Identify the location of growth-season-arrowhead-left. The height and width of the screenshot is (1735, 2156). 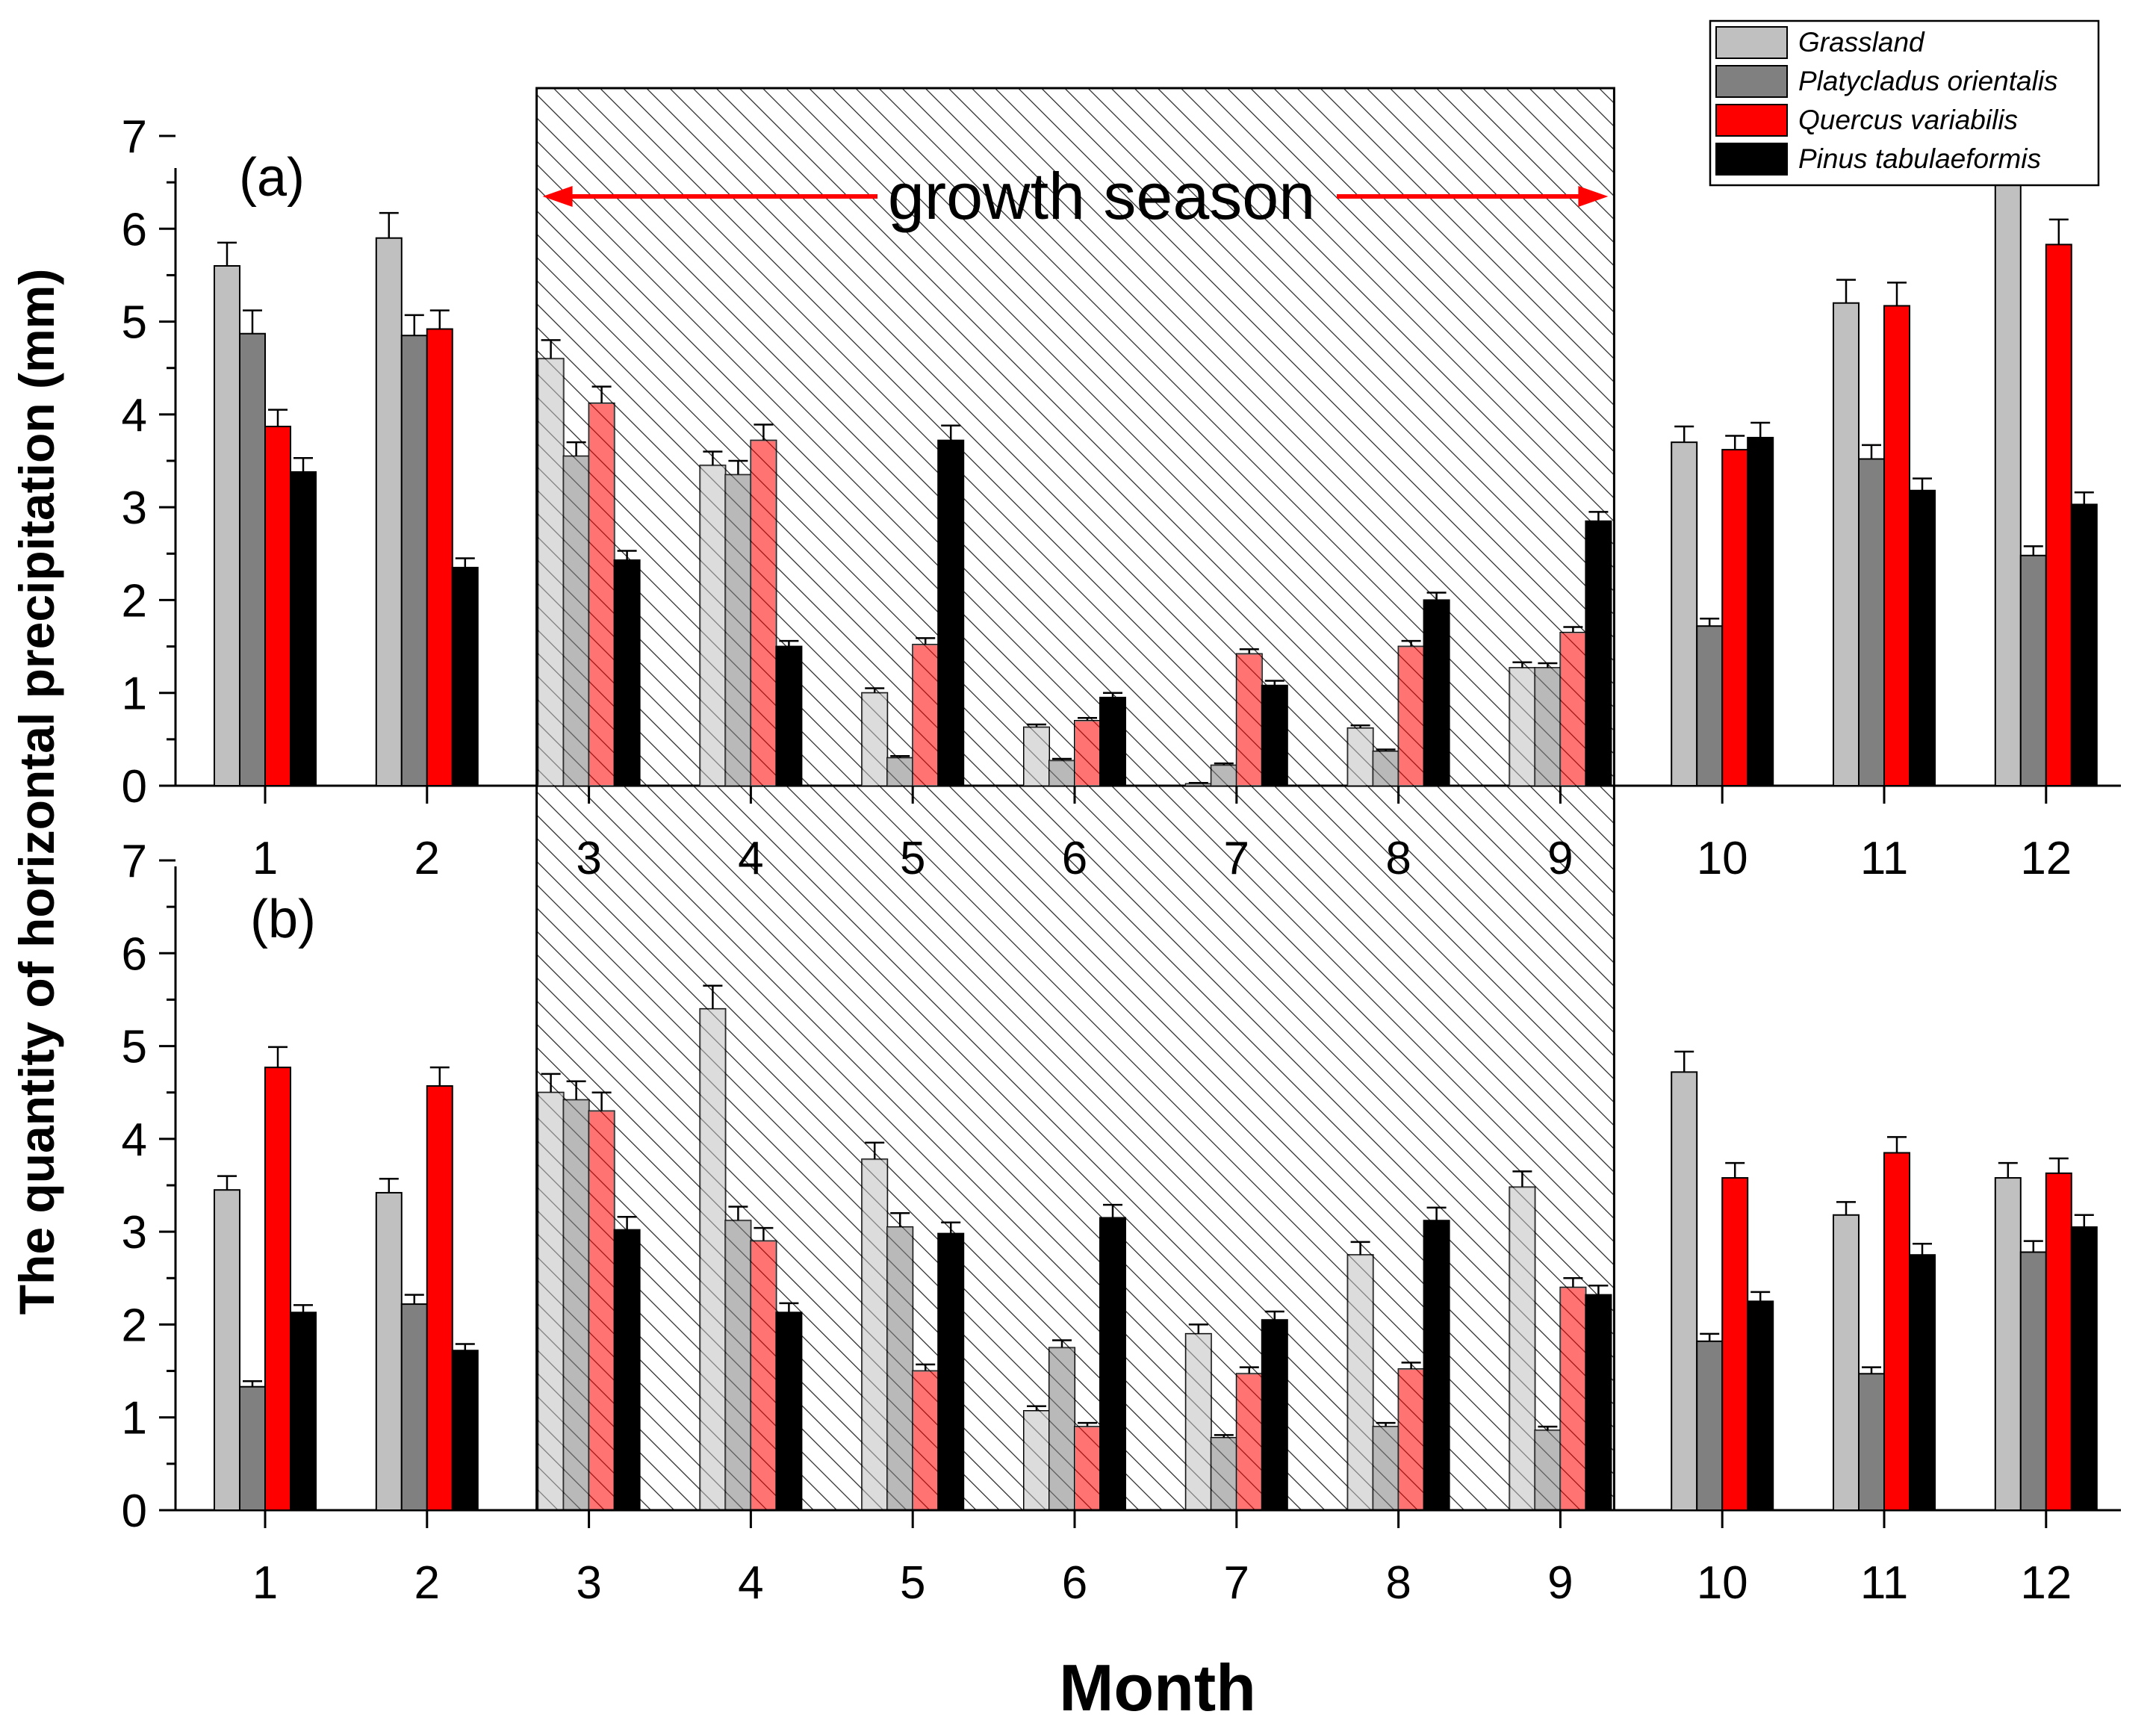
(557, 196).